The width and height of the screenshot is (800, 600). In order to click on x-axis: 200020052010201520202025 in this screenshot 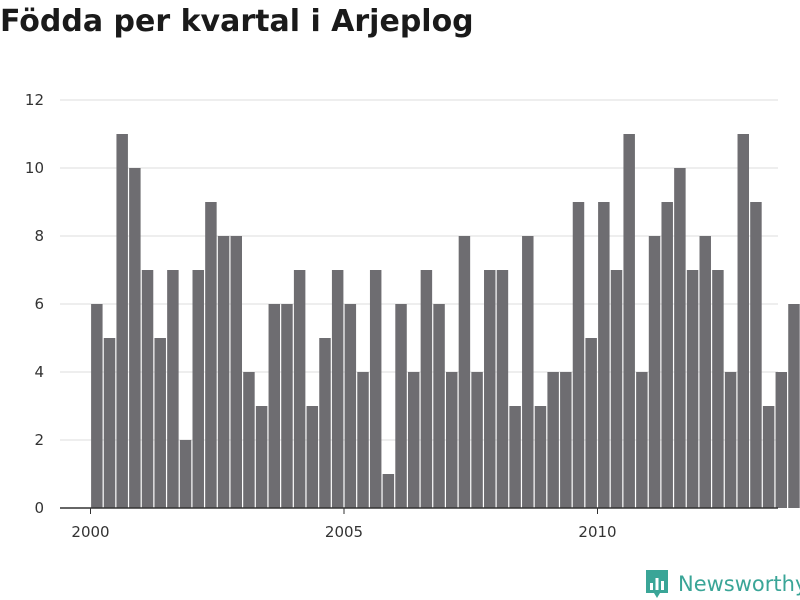, I will do `click(419, 524)`.